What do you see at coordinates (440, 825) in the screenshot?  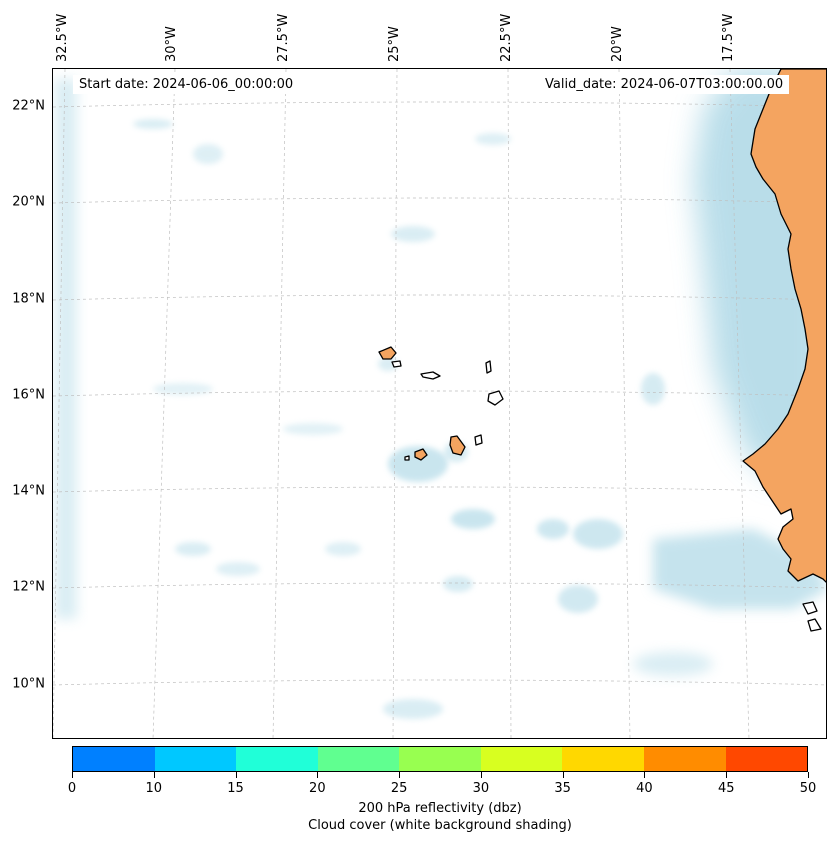 I see `colorbar-subtitle: Cloud cover (white background shading)` at bounding box center [440, 825].